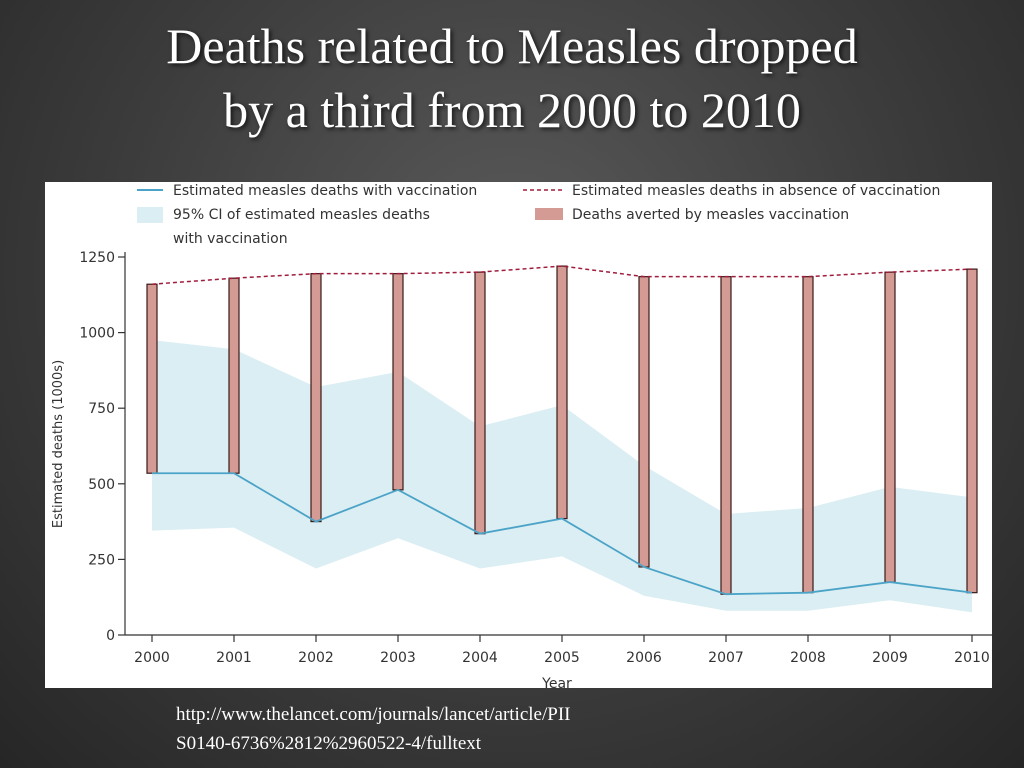 This screenshot has height=768, width=1024. I want to click on x-tick-label: 2005, so click(562, 658).